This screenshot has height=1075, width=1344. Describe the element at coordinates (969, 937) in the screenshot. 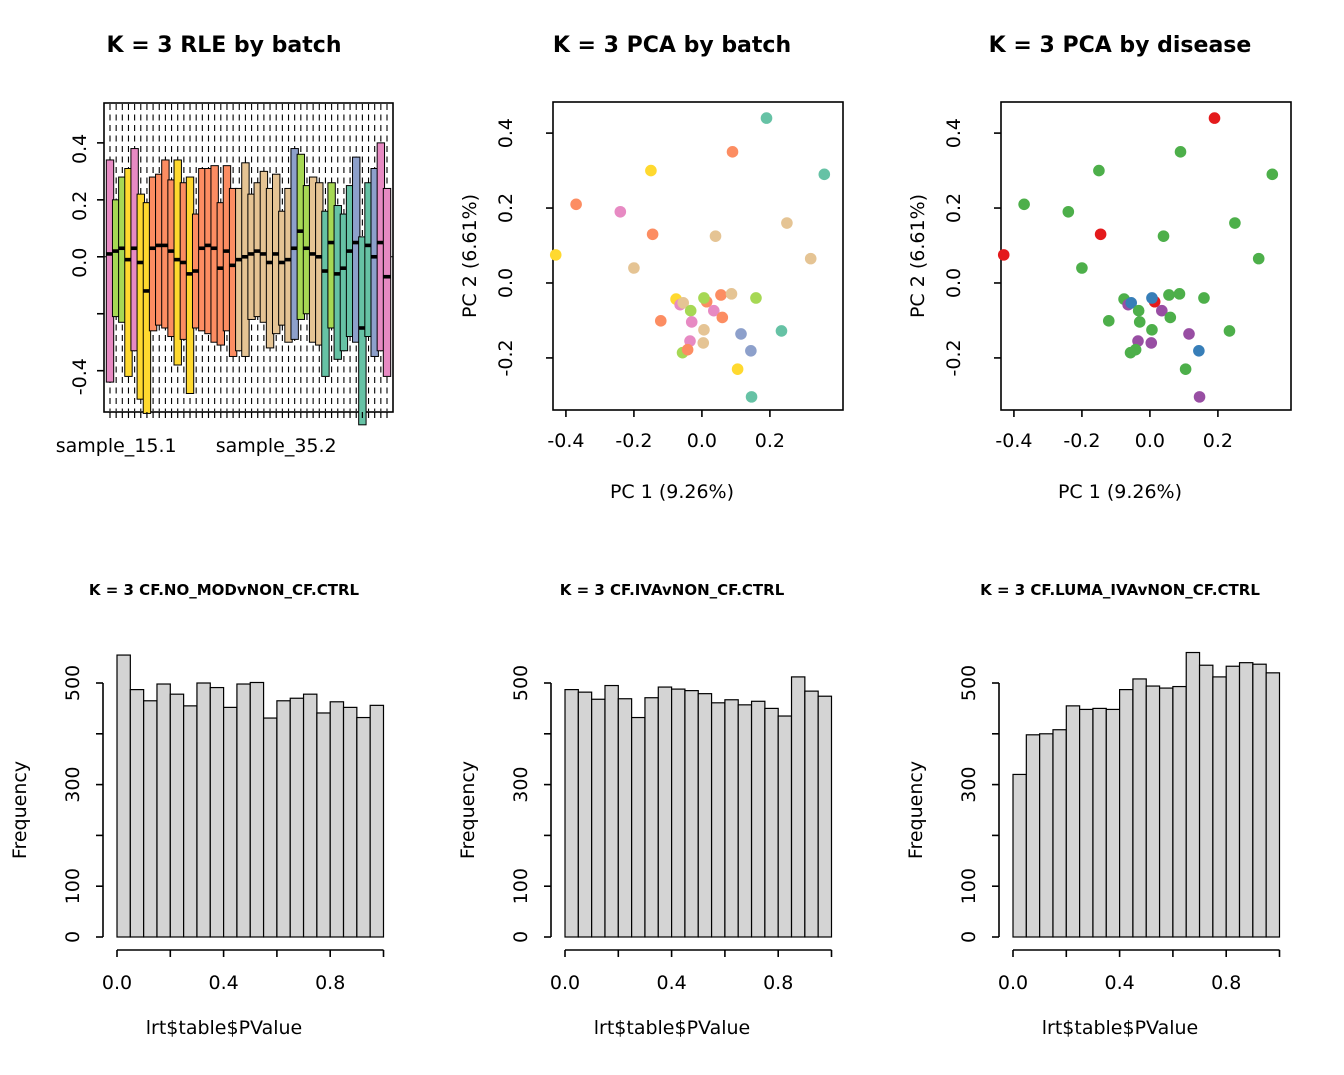

I see `y-tick-label: 0` at that location.